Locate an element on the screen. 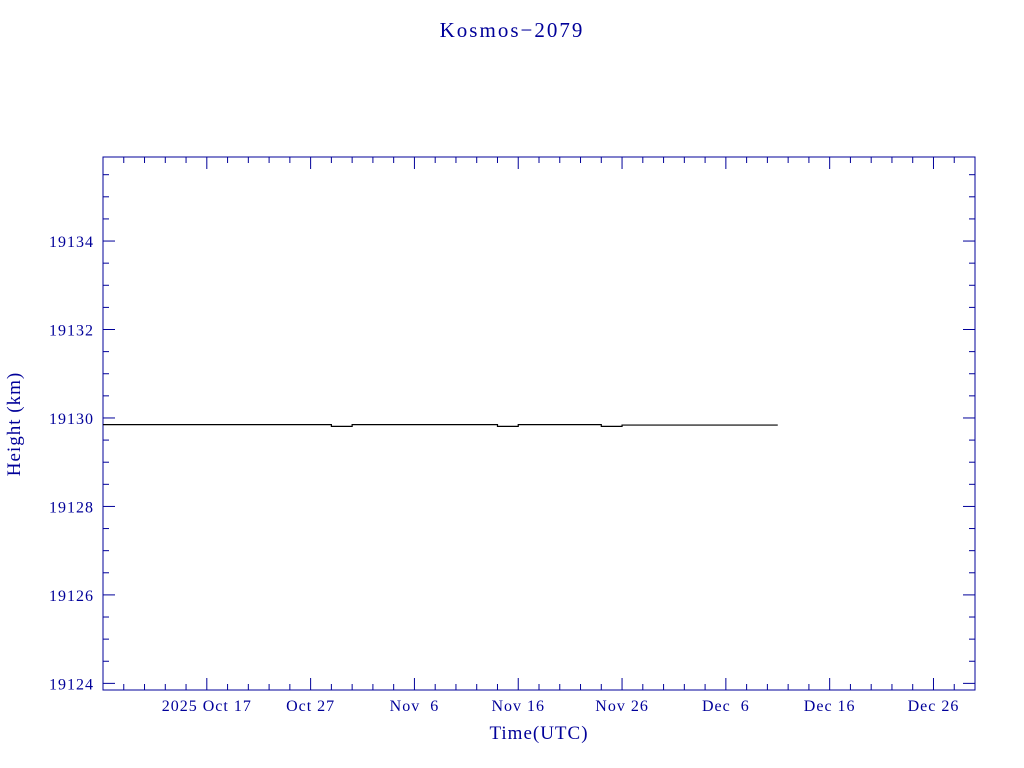 Image resolution: width=1024 pixels, height=768 pixels. chart-title: Kosmos−2079 is located at coordinates (512, 30).